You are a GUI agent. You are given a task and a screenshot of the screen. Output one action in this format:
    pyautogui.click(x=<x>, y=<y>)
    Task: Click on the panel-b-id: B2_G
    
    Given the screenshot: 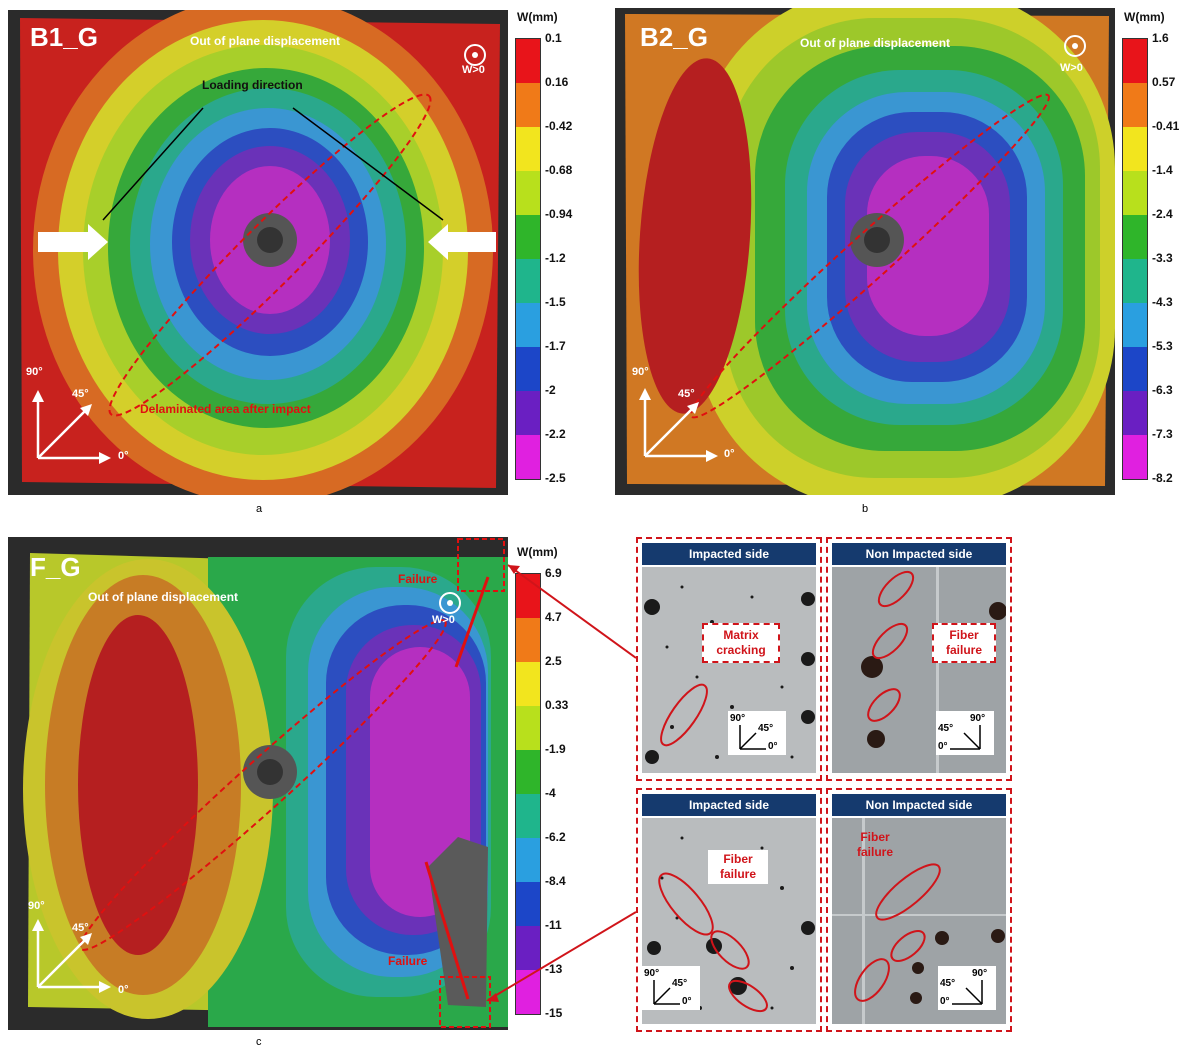 What is the action you would take?
    pyautogui.click(x=674, y=37)
    